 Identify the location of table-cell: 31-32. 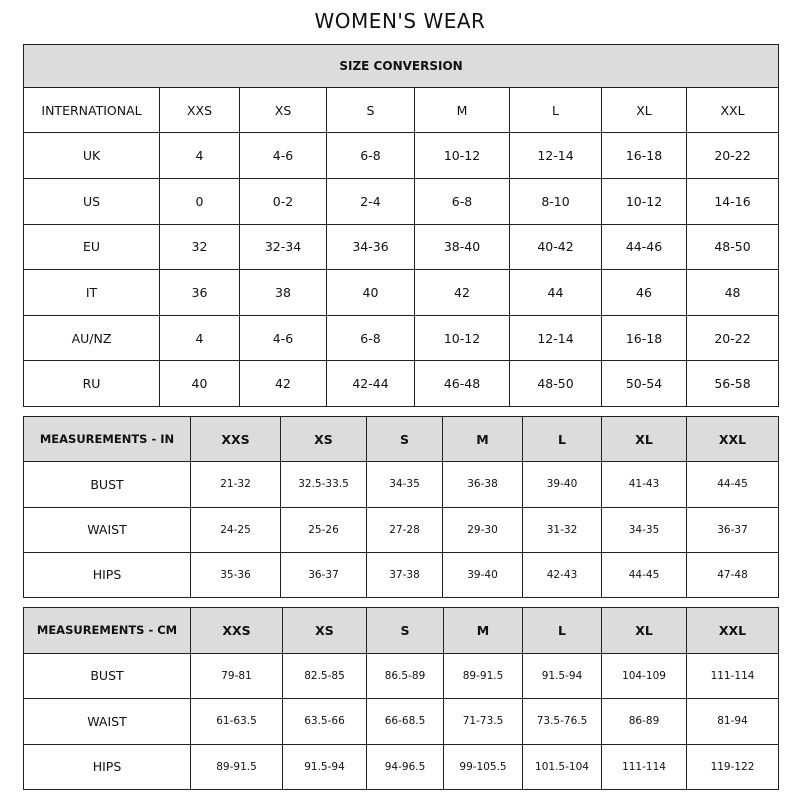
(562, 529).